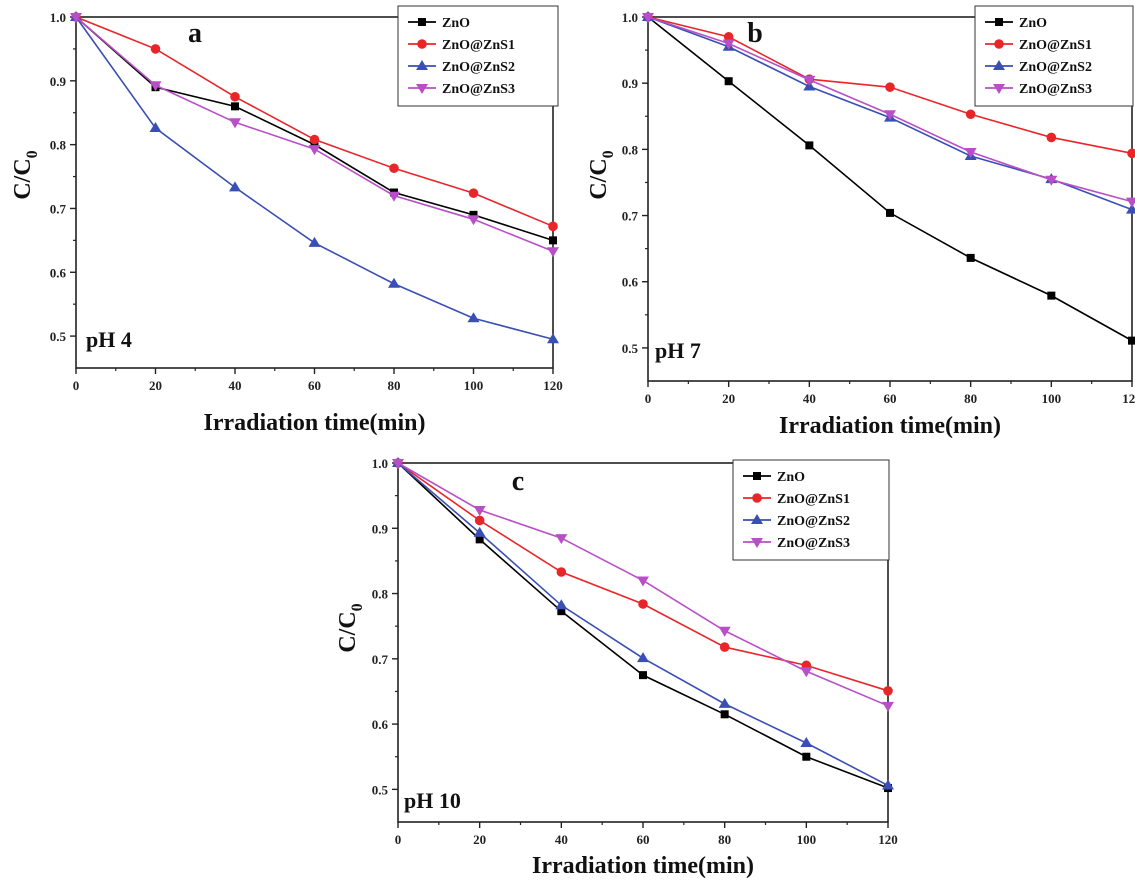 Image resolution: width=1135 pixels, height=882 pixels. What do you see at coordinates (32, 154) in the screenshot?
I see `y-axis-title-subscript: 0` at bounding box center [32, 154].